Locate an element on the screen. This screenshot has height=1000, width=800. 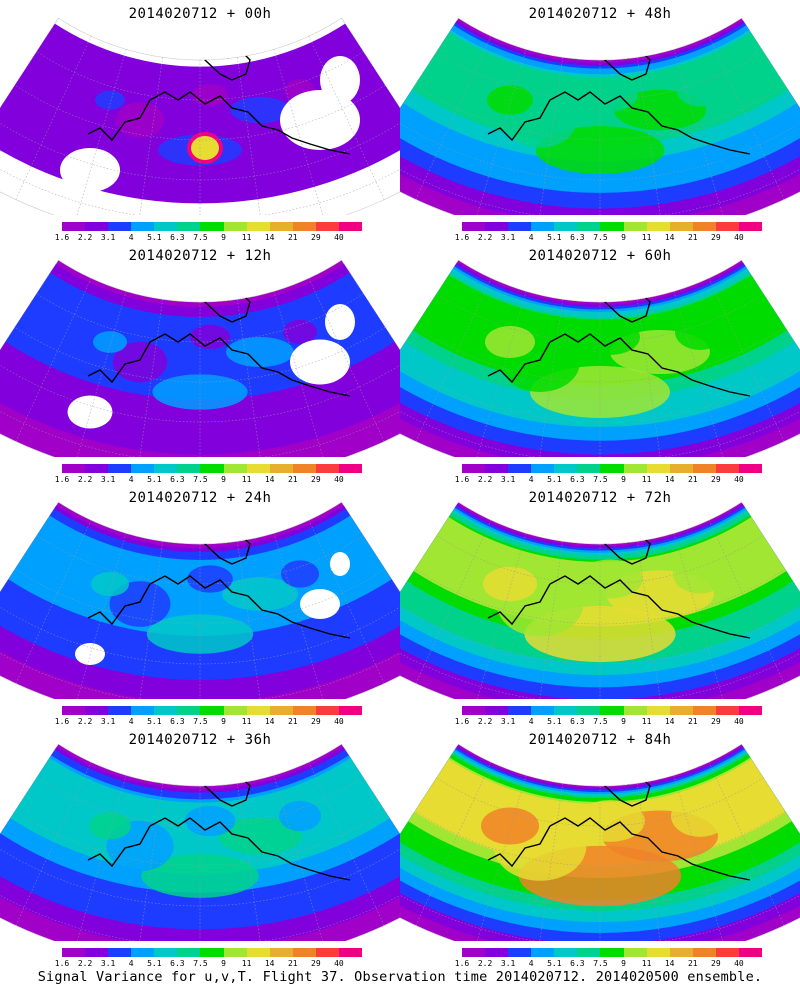
panel-title: 2014020712 + 12h is located at coordinates (200, 256).